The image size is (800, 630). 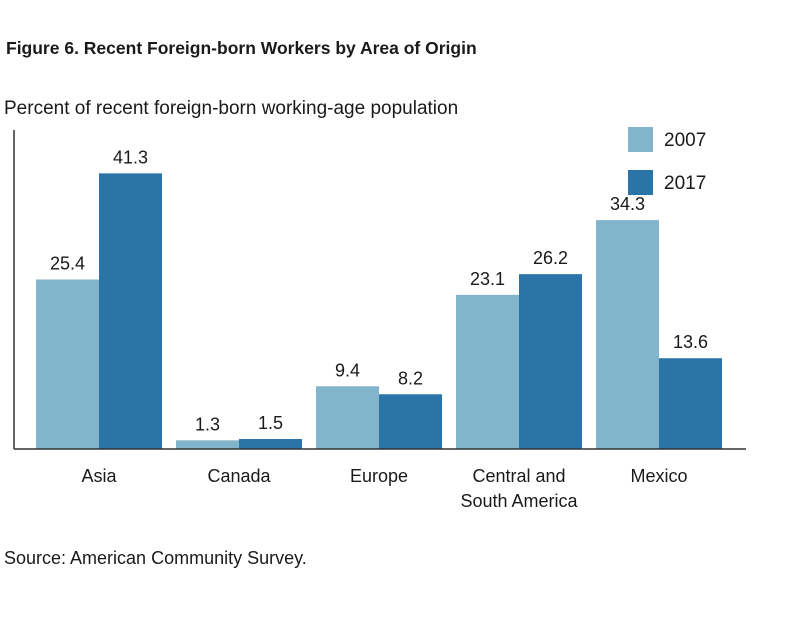 I want to click on legend: 2007 2017, so click(x=667, y=161).